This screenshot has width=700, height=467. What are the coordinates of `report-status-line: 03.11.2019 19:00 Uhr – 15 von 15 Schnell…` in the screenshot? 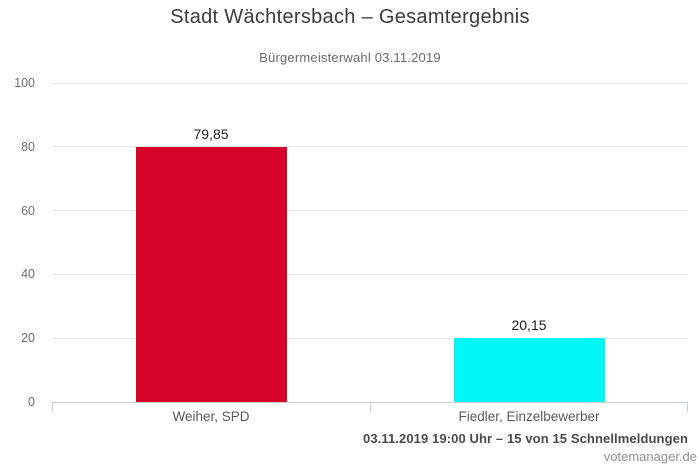 It's located at (525, 438).